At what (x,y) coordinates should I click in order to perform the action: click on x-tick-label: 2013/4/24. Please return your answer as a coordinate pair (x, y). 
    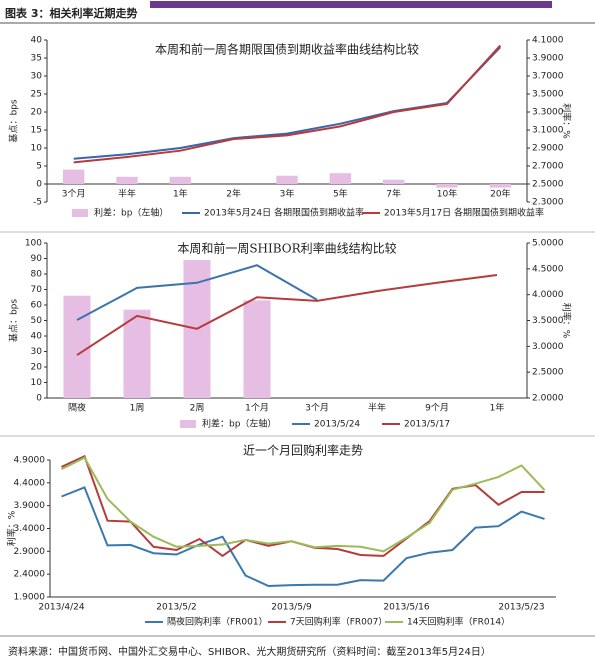
    Looking at the image, I should click on (61, 608).